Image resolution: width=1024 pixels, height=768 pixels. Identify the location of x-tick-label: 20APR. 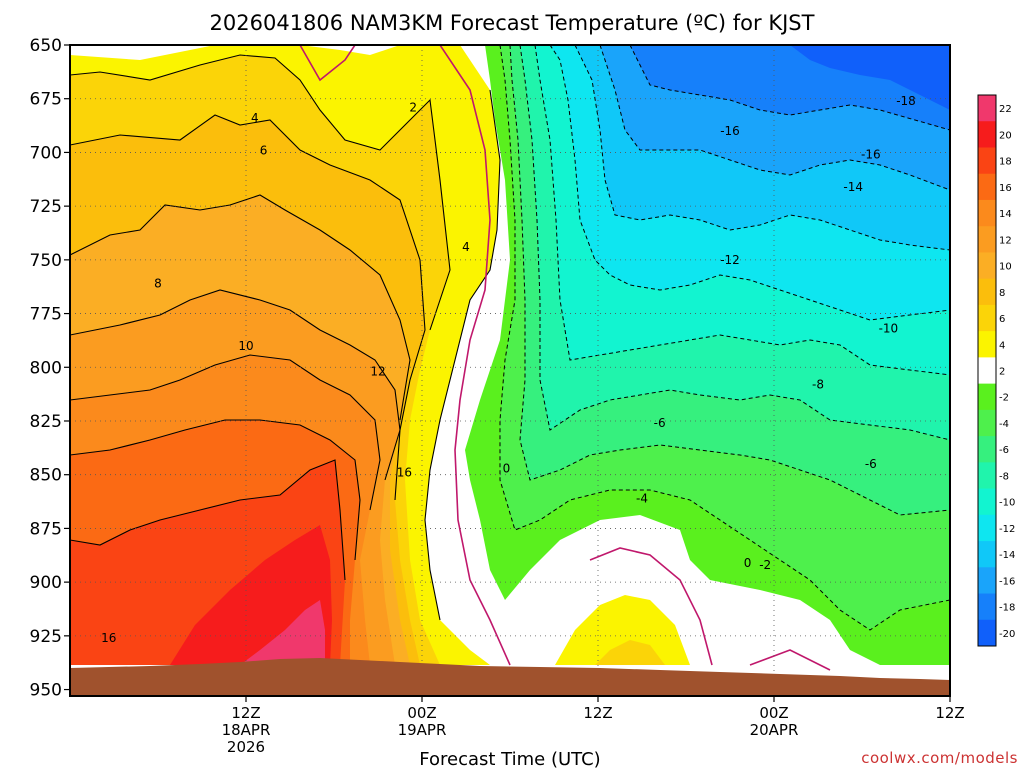
(774, 730).